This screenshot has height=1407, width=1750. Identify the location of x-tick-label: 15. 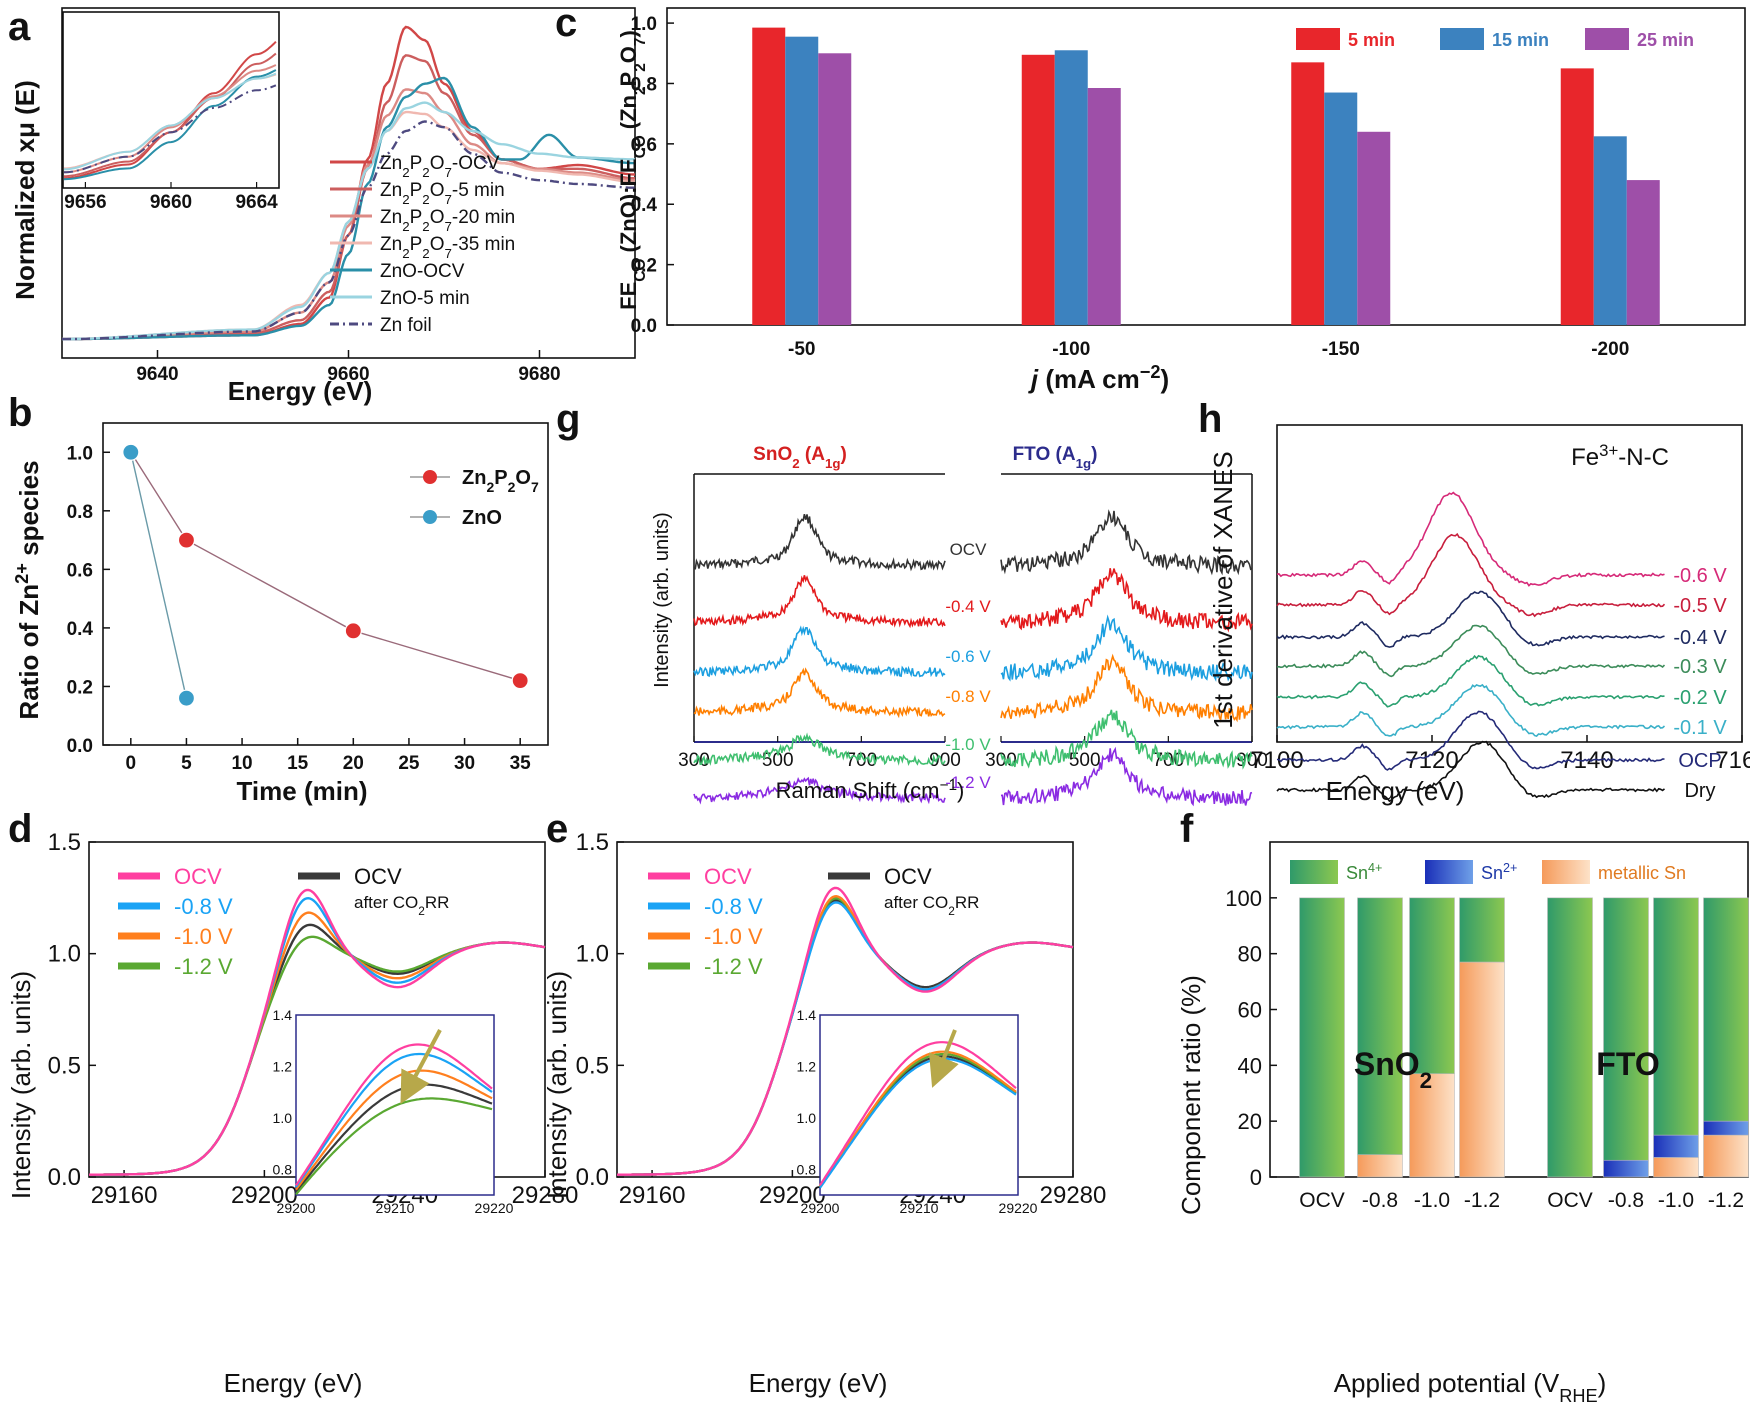
(298, 763).